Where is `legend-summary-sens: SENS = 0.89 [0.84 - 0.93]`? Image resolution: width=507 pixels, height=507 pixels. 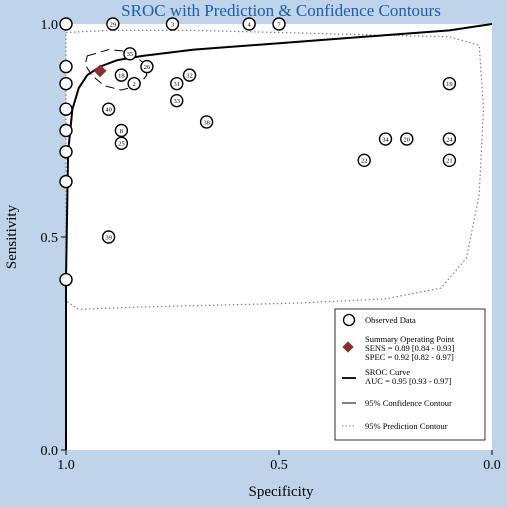
legend-summary-sens: SENS = 0.89 [0.84 - 0.93] is located at coordinates (409, 348).